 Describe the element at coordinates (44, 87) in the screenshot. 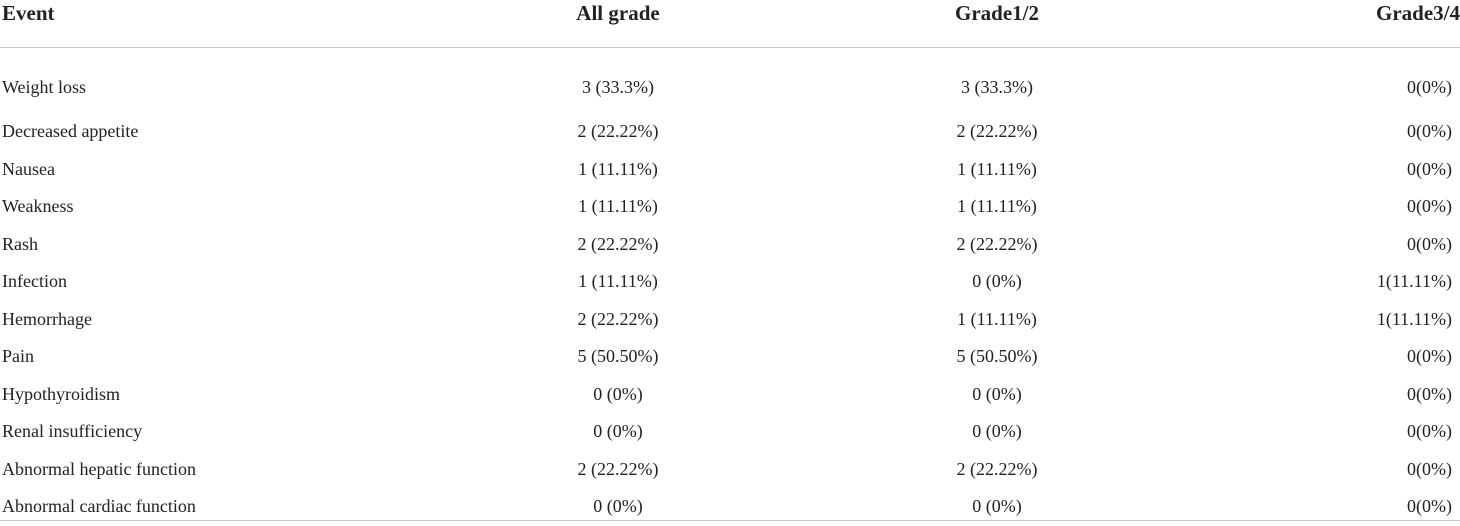

I see `cell-event: Weight loss` at that location.